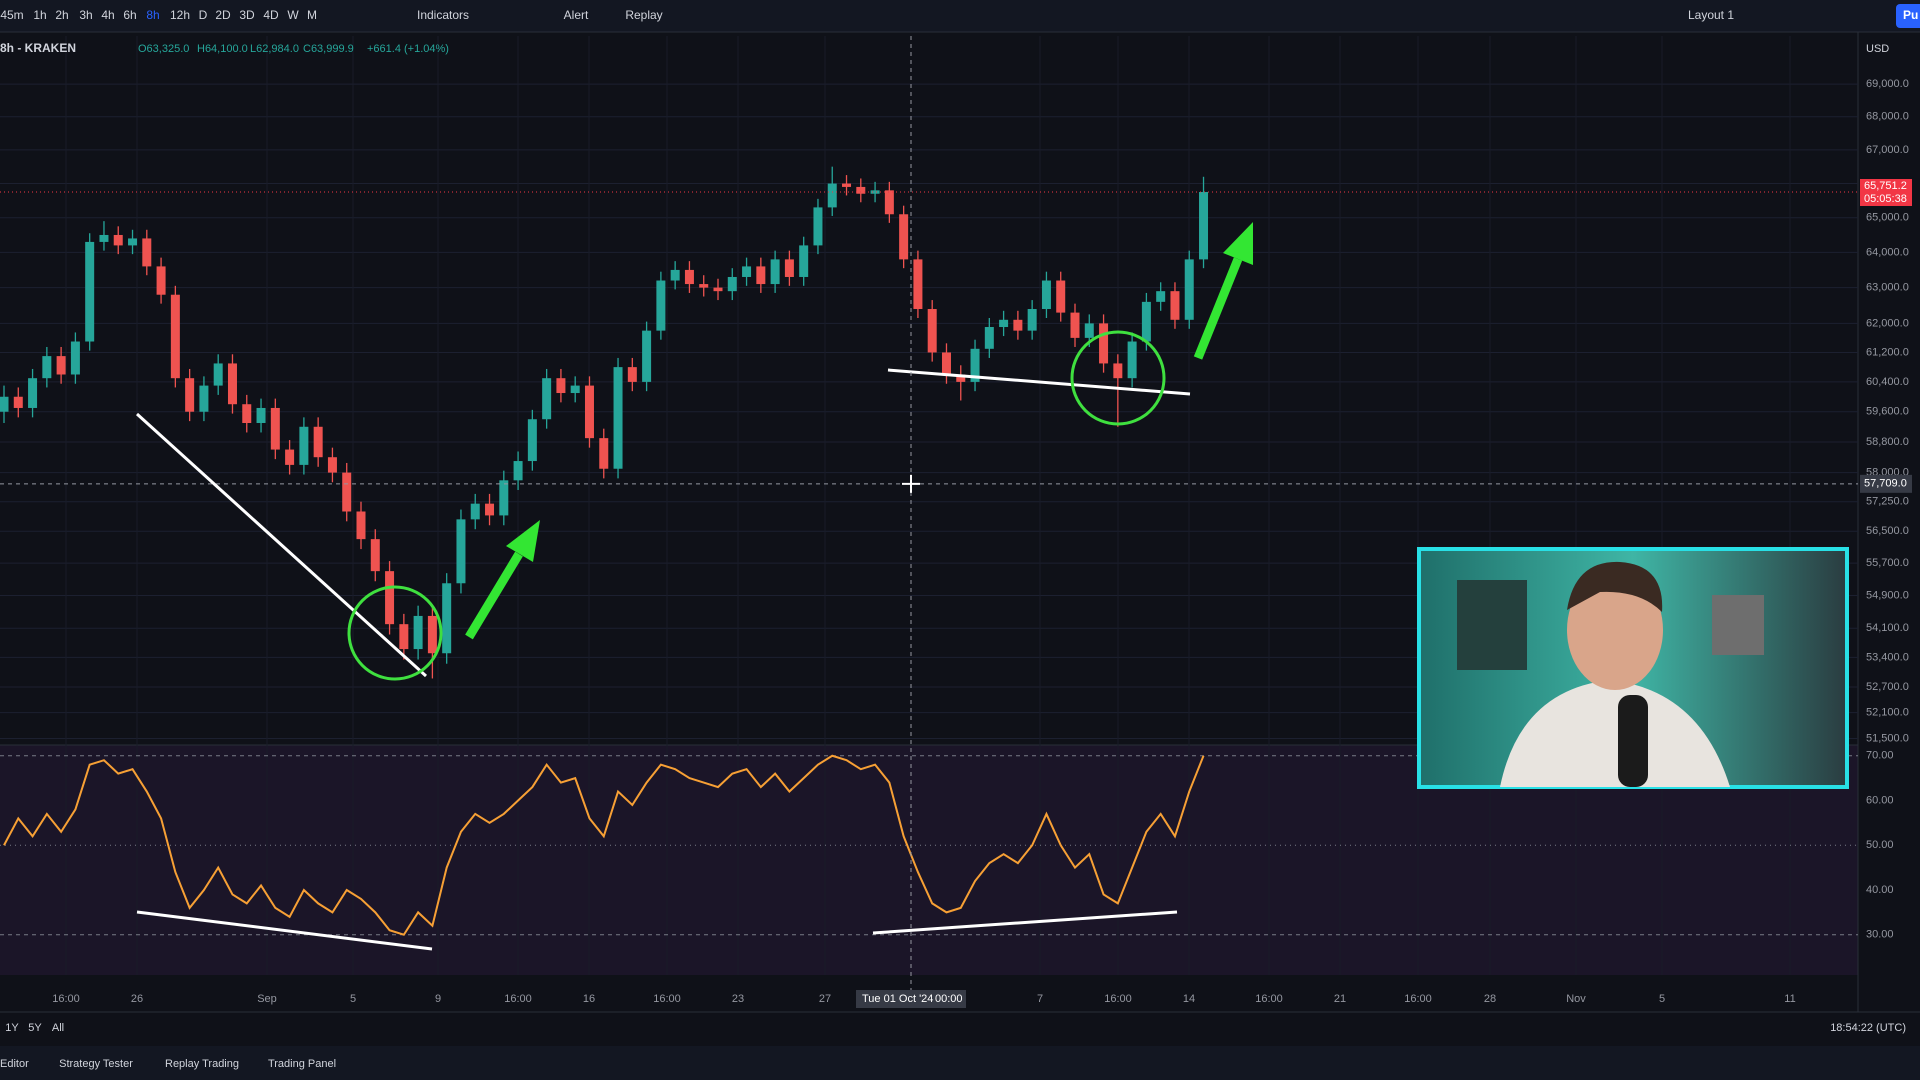  I want to click on current-price-label: 65,751.2, so click(1885, 186).